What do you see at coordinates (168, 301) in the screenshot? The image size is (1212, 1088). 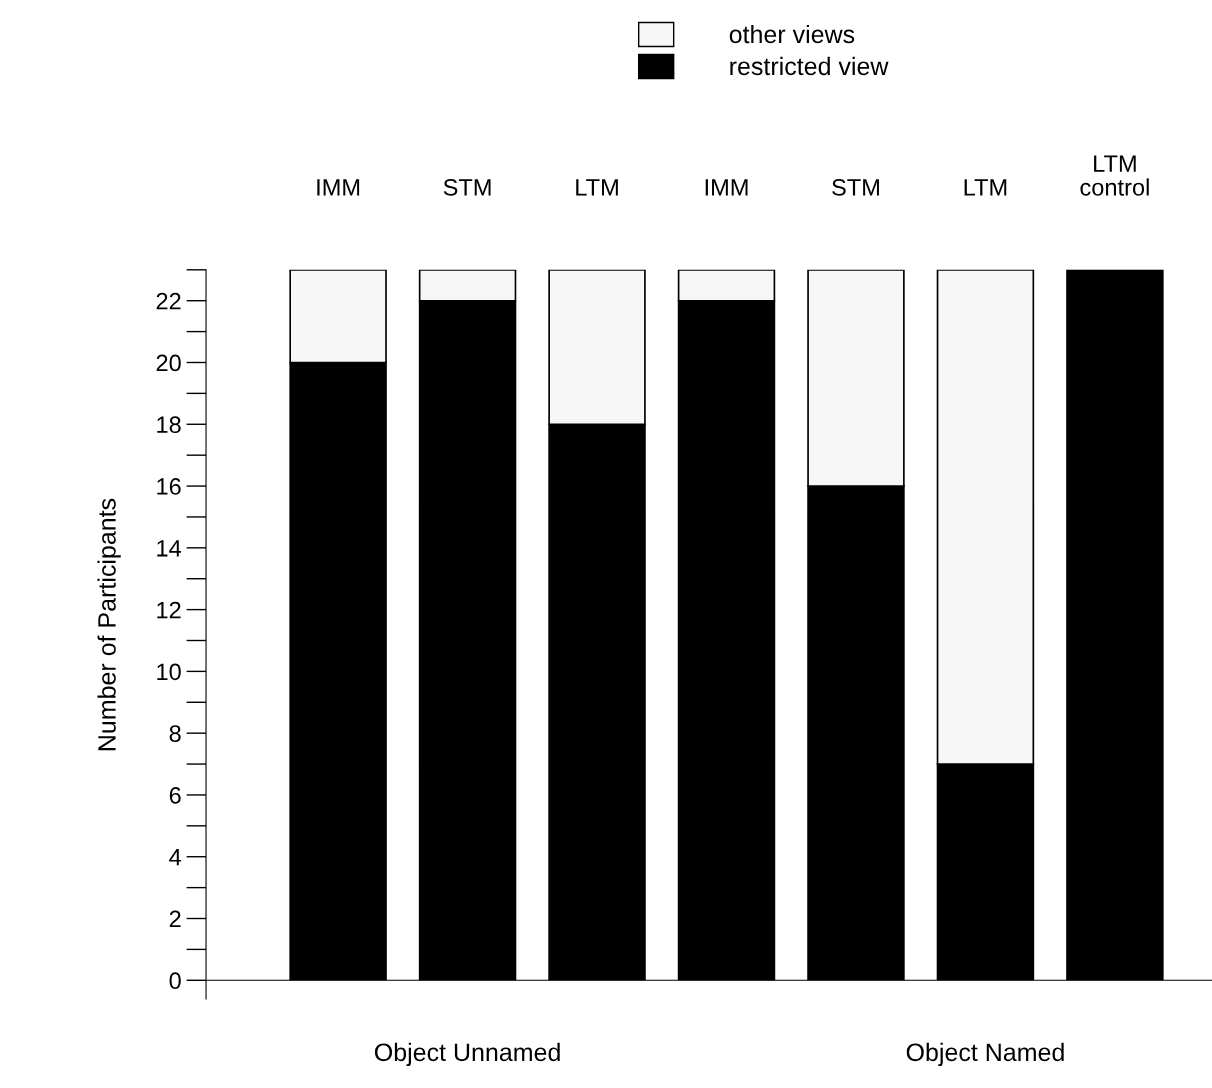 I see `y-tick-label: 22` at bounding box center [168, 301].